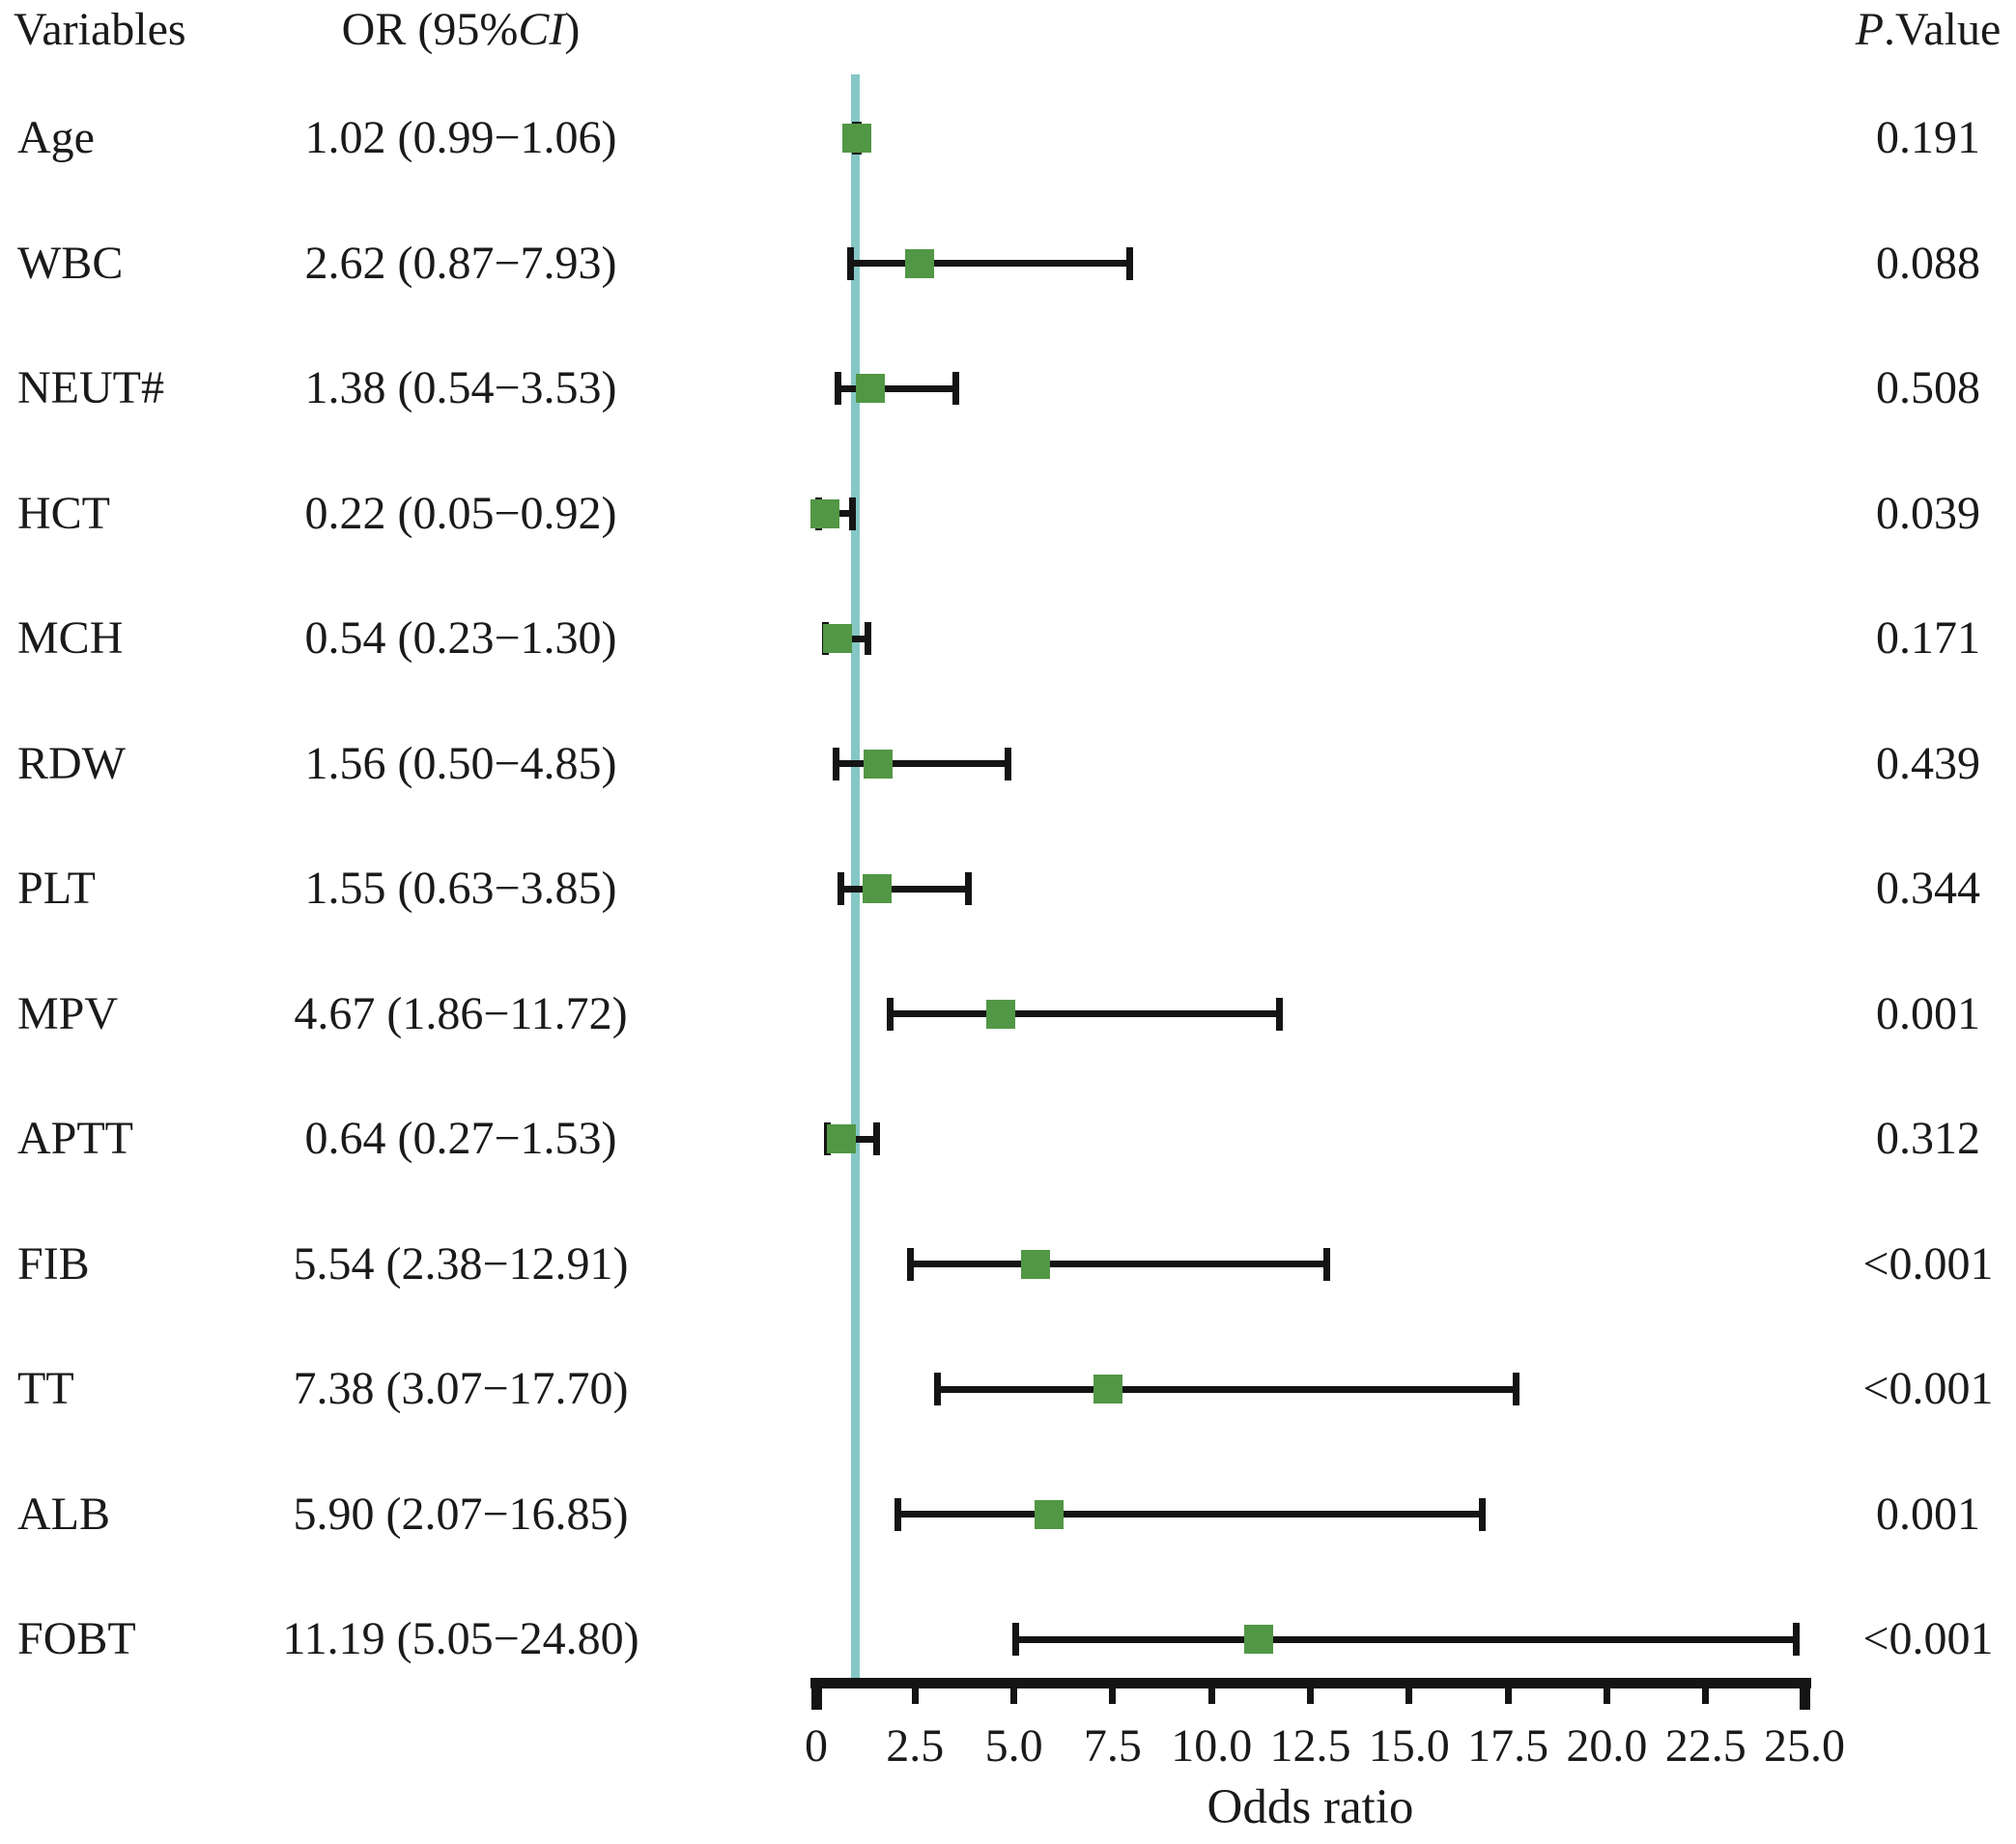 The image size is (2016, 1844). Describe the element at coordinates (70, 263) in the screenshot. I see `row-label: WBC` at that location.